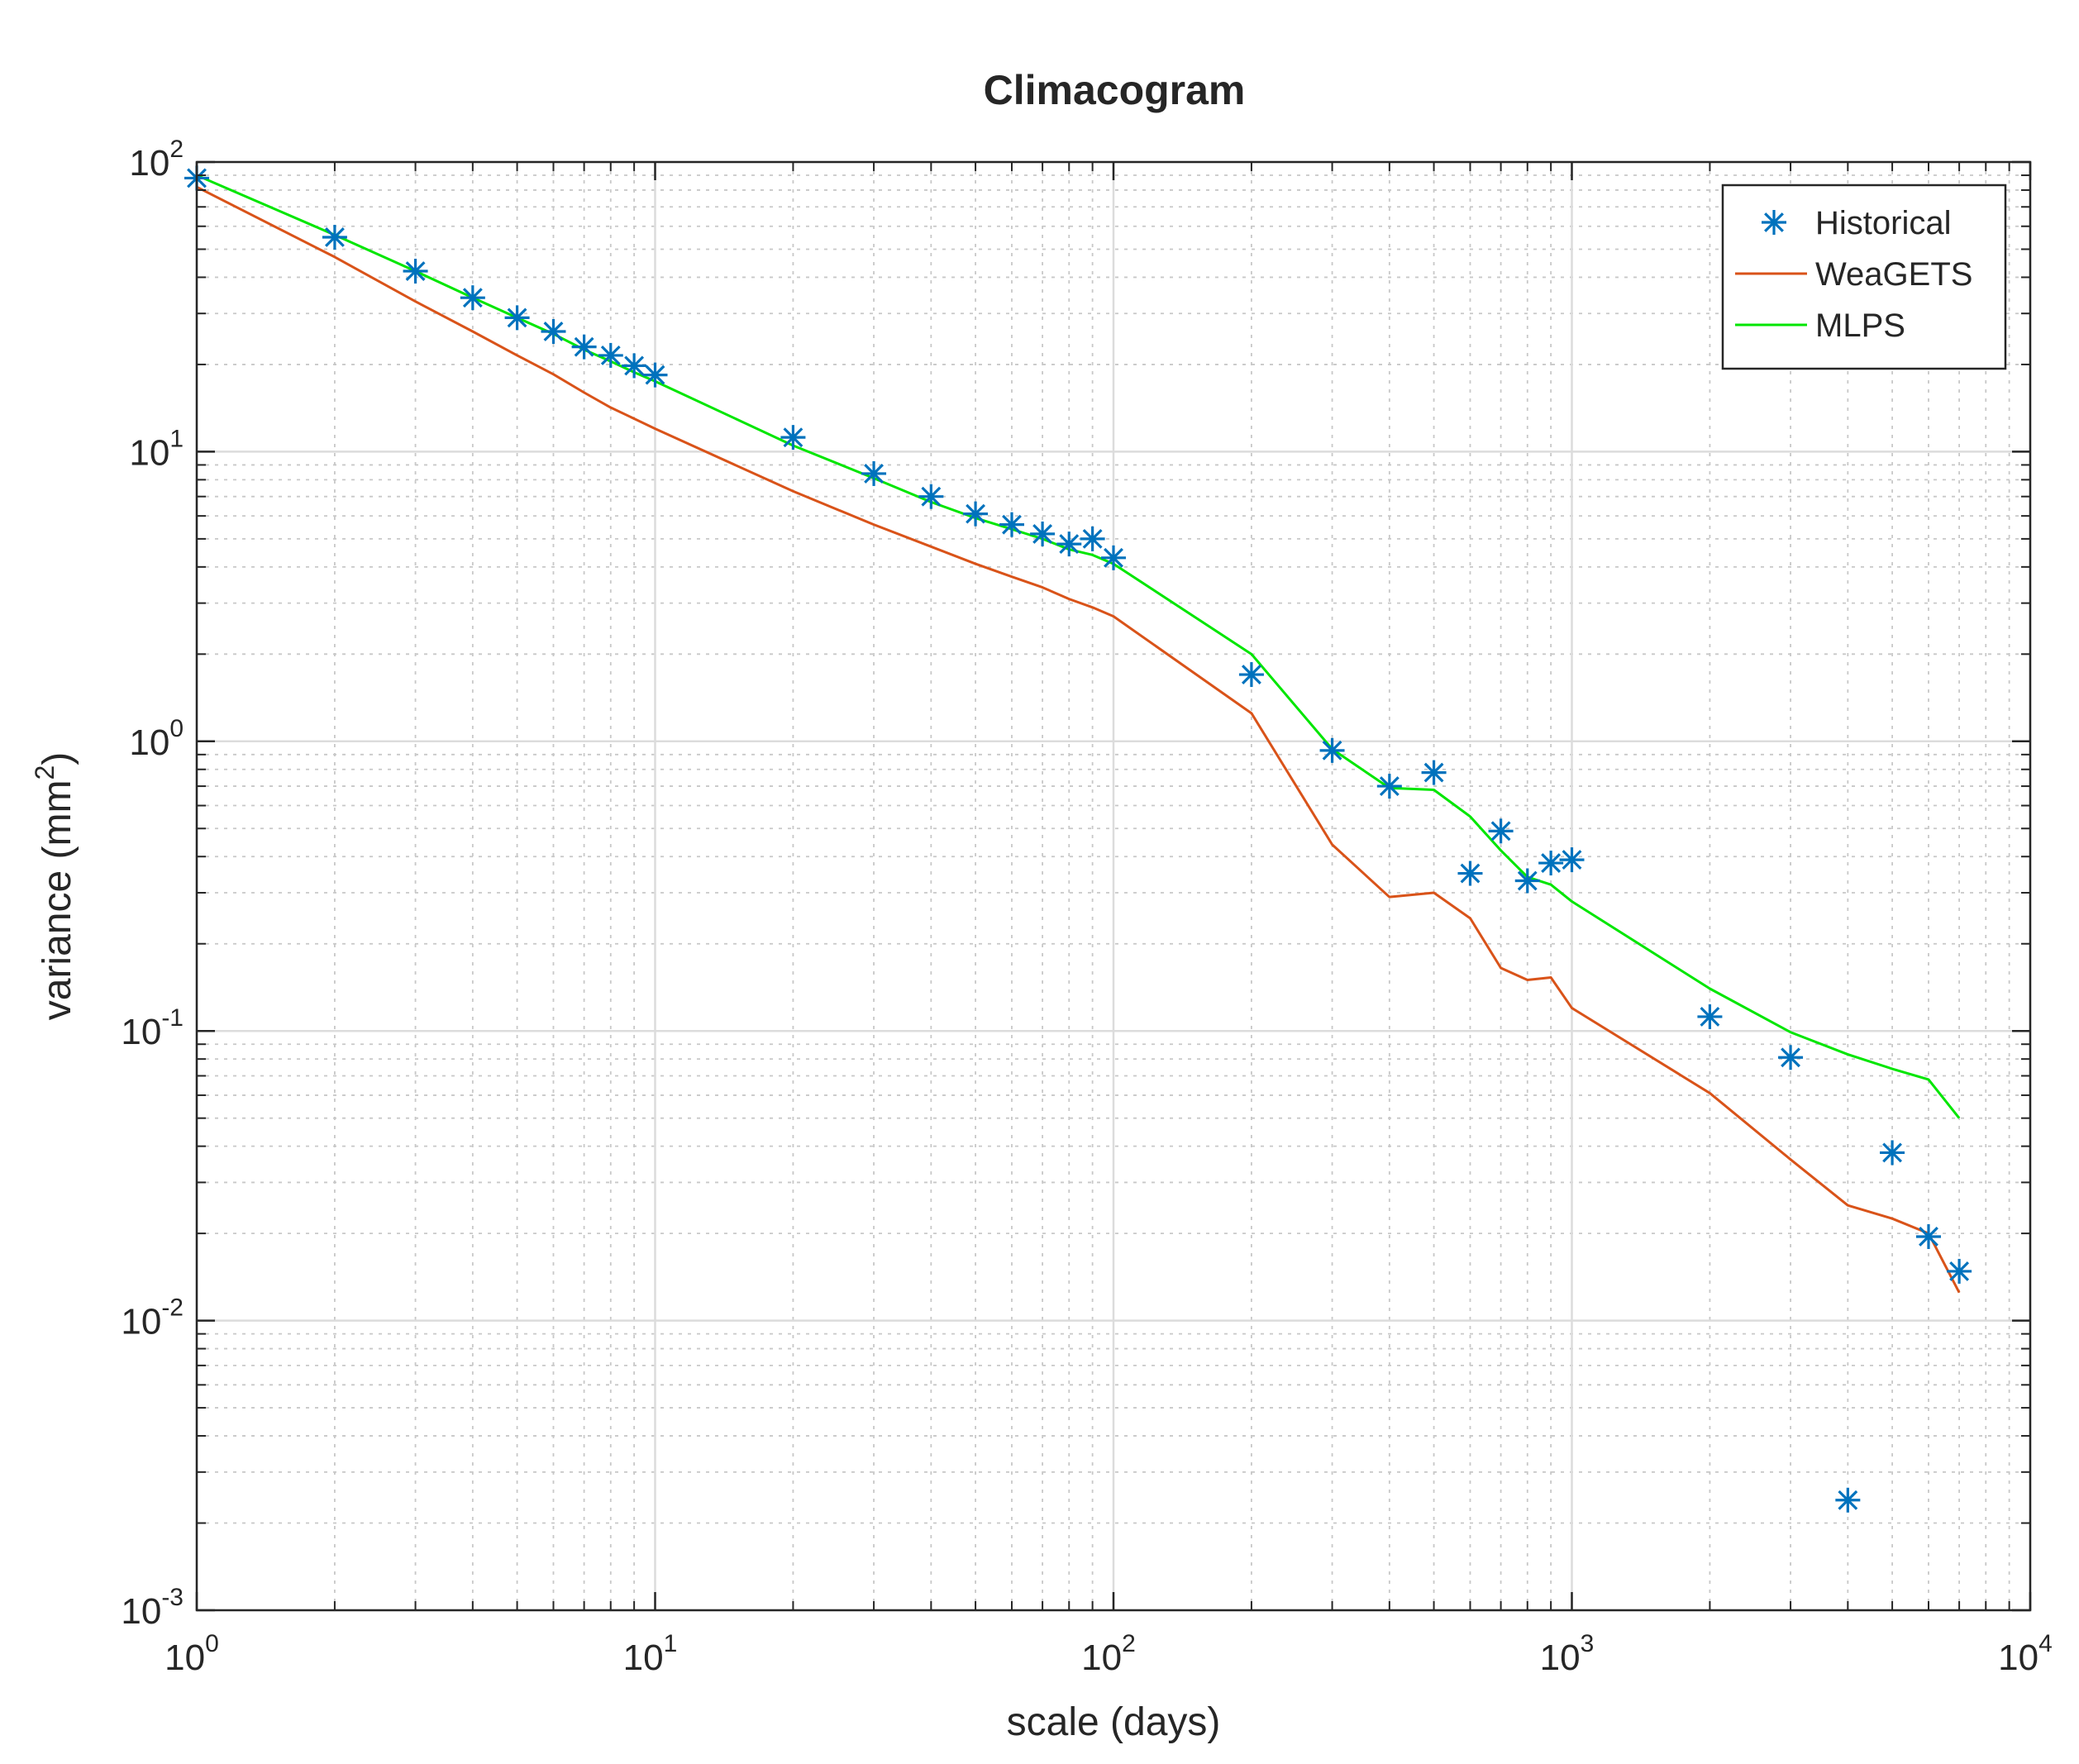 Image resolution: width=2079 pixels, height=1764 pixels. I want to click on y-tick-label-exponent: 1, so click(176, 439).